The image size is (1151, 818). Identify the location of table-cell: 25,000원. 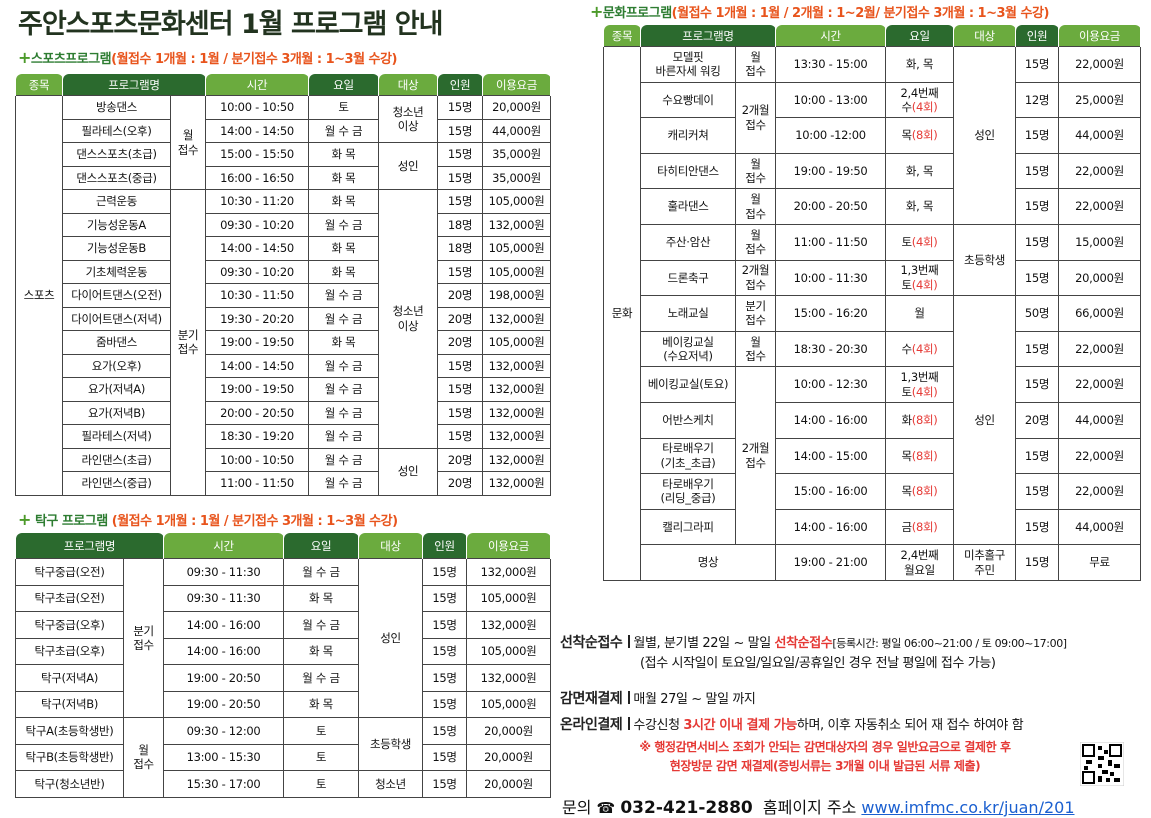
(1099, 100).